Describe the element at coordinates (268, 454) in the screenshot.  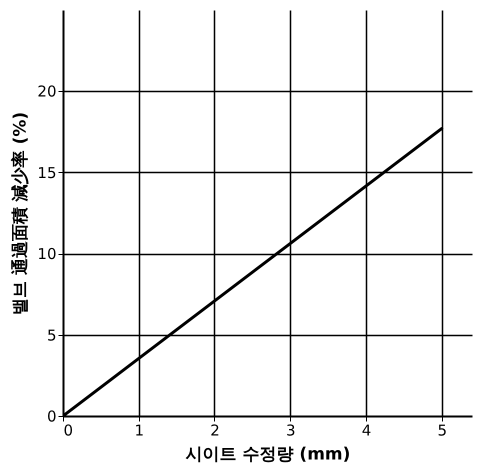
I see `x-axis-title: 시이트 수정량 (mm)` at that location.